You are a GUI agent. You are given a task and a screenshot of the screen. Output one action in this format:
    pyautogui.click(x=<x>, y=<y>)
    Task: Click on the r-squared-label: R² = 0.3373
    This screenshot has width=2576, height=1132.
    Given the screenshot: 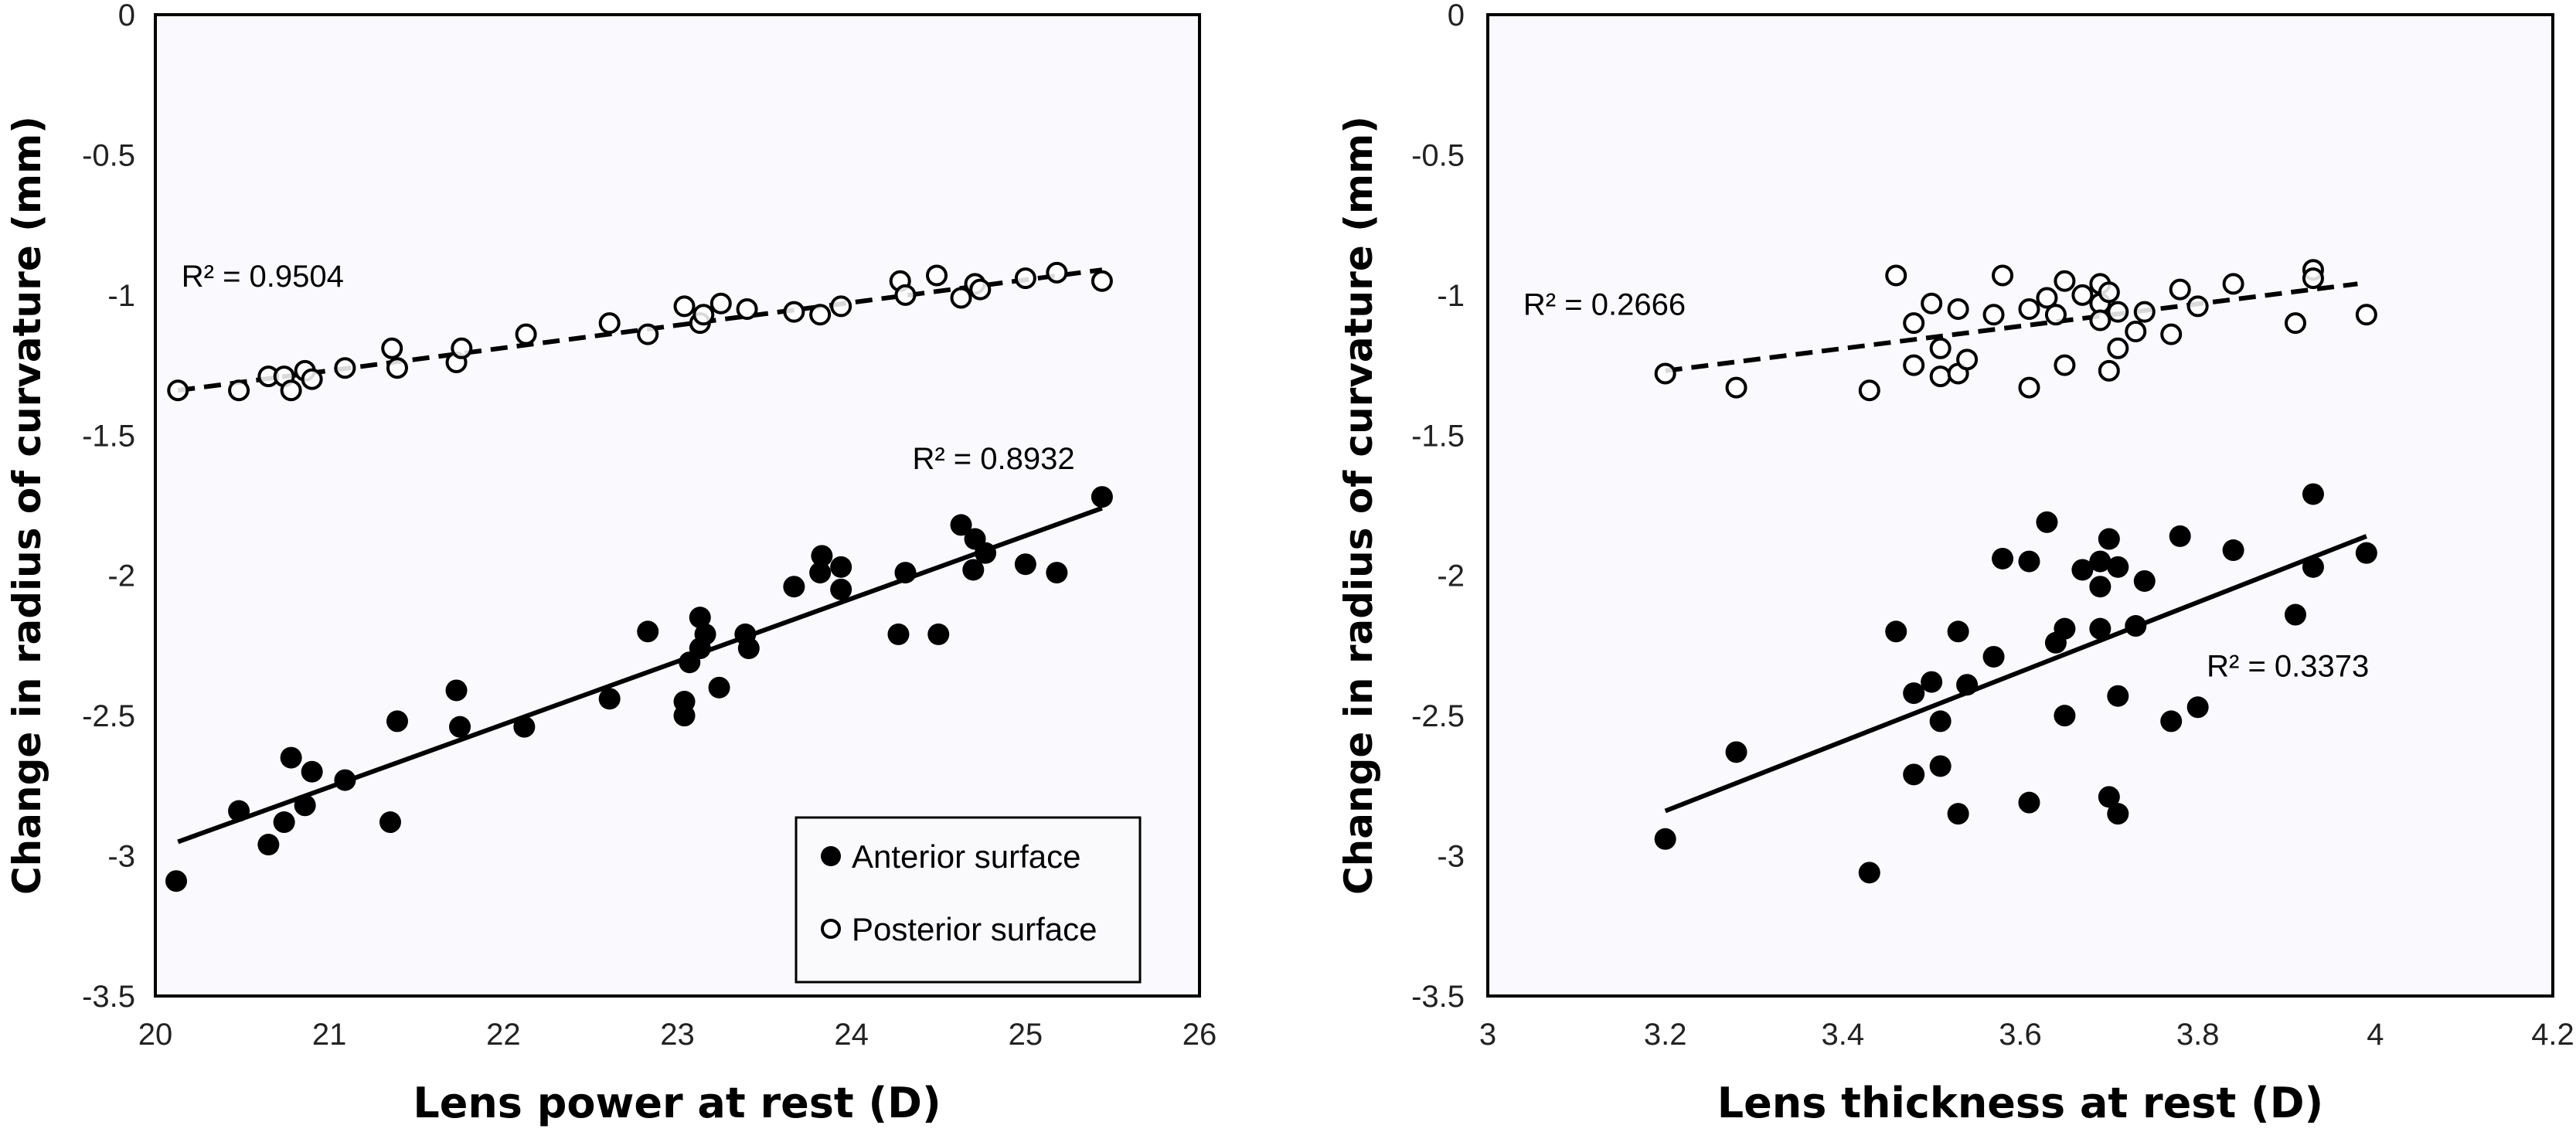 What is the action you would take?
    pyautogui.click(x=2288, y=666)
    